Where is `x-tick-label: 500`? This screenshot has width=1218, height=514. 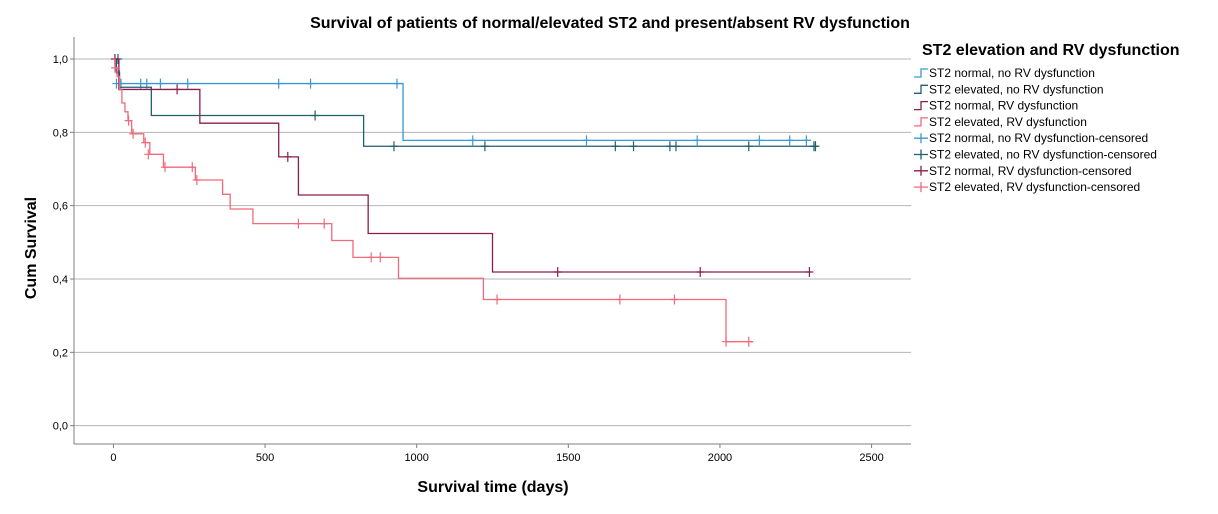
x-tick-label: 500 is located at coordinates (265, 458).